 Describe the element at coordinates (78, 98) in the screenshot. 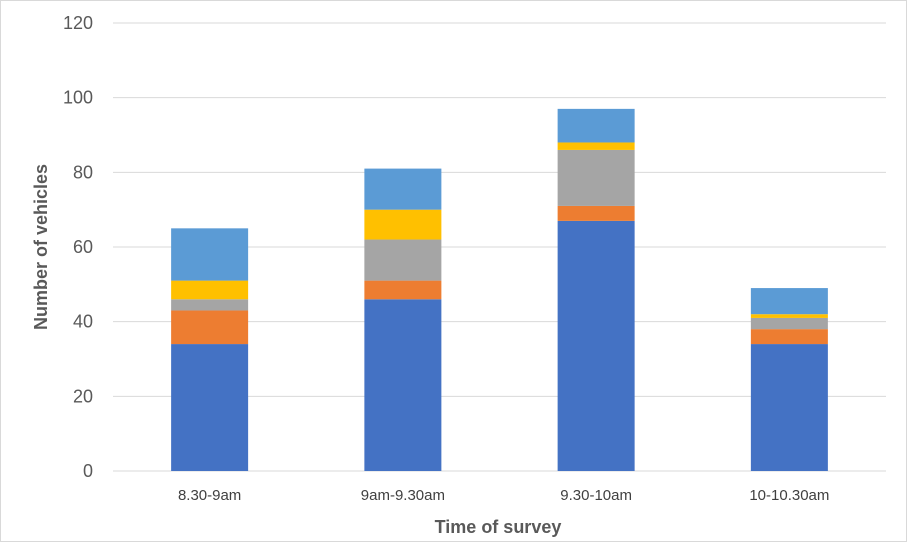

I see `y-tick-label: 100` at that location.